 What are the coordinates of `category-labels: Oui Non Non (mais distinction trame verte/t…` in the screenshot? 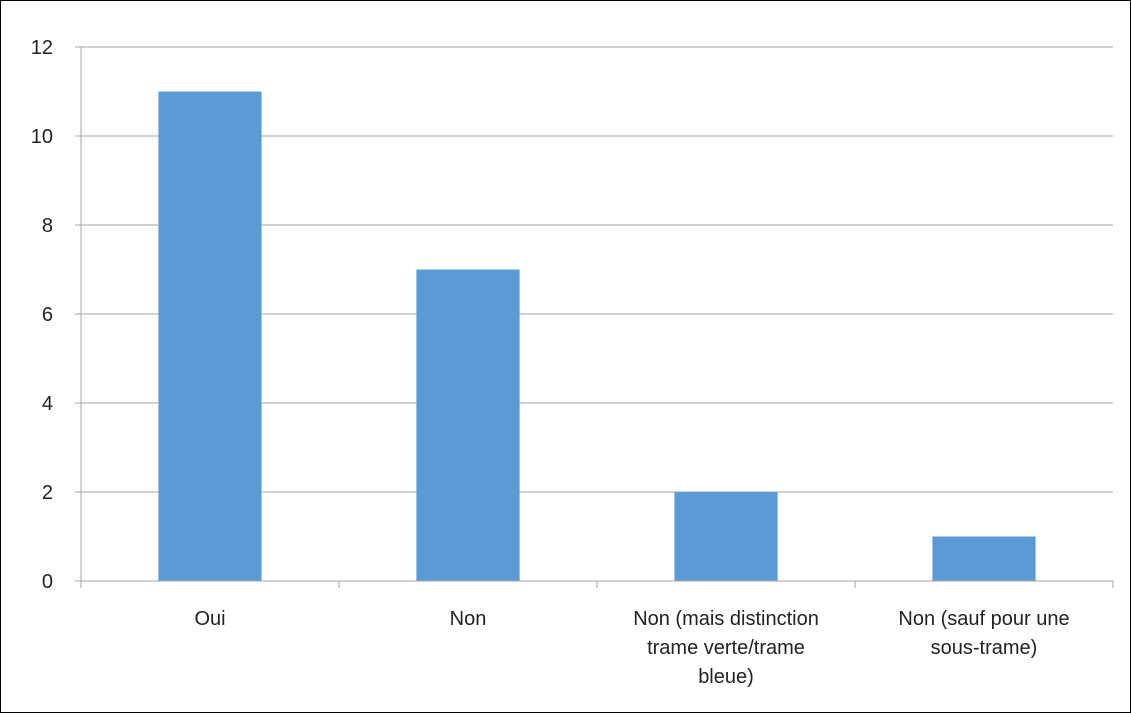 It's located at (631, 648).